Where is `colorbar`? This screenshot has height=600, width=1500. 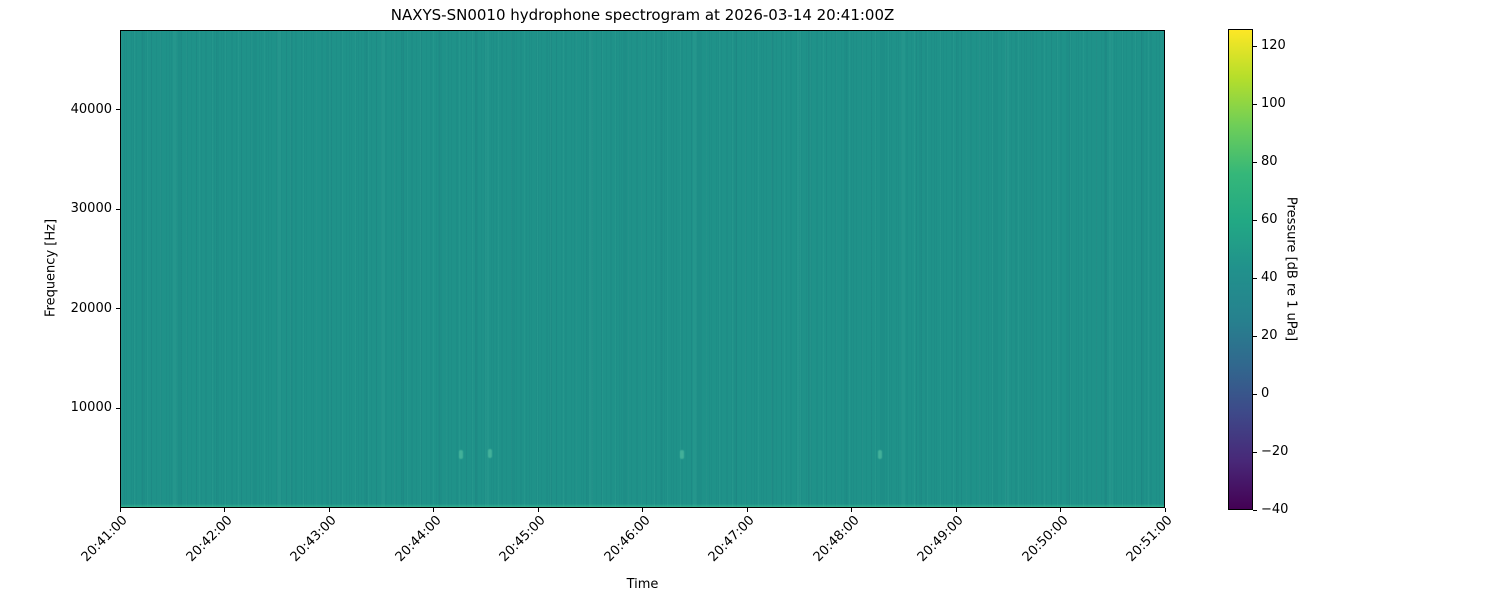
colorbar is located at coordinates (1240, 269).